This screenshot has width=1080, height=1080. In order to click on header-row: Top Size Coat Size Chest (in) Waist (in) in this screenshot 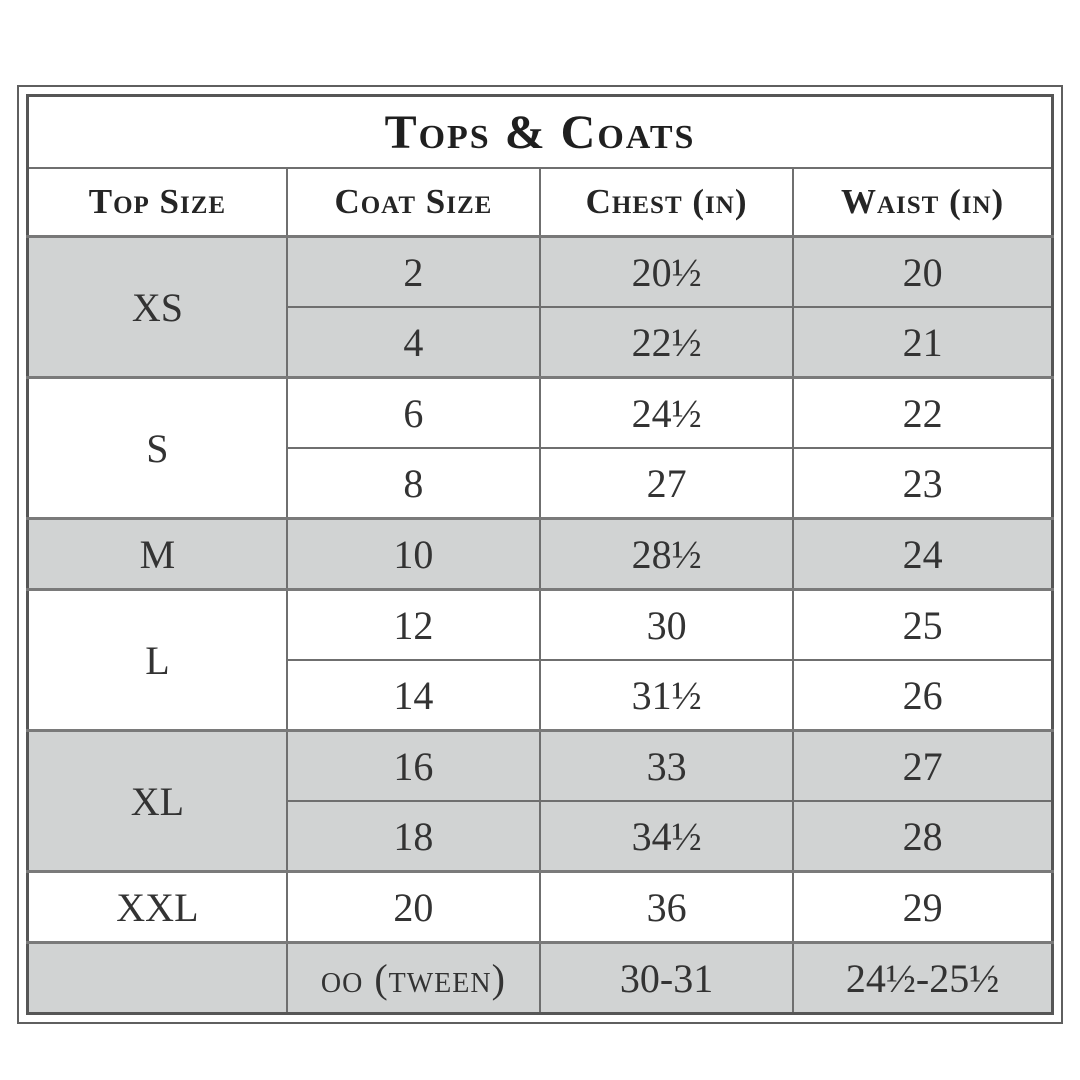, I will do `click(540, 202)`.